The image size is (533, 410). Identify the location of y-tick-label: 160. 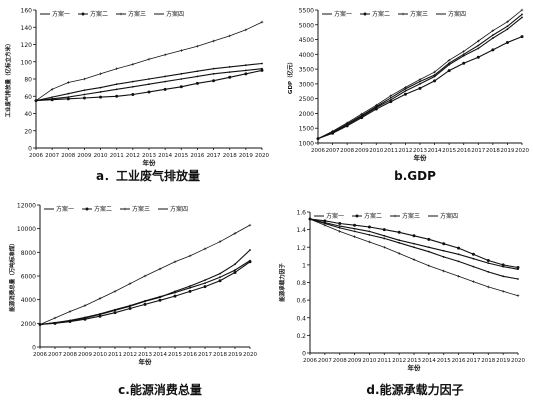
(27, 11).